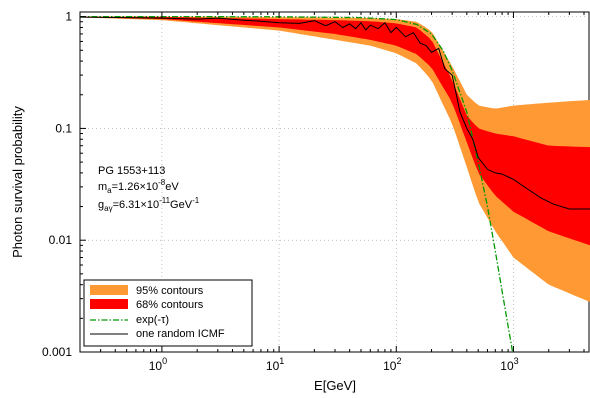  What do you see at coordinates (68, 17) in the screenshot?
I see `y-tick-label: 1` at bounding box center [68, 17].